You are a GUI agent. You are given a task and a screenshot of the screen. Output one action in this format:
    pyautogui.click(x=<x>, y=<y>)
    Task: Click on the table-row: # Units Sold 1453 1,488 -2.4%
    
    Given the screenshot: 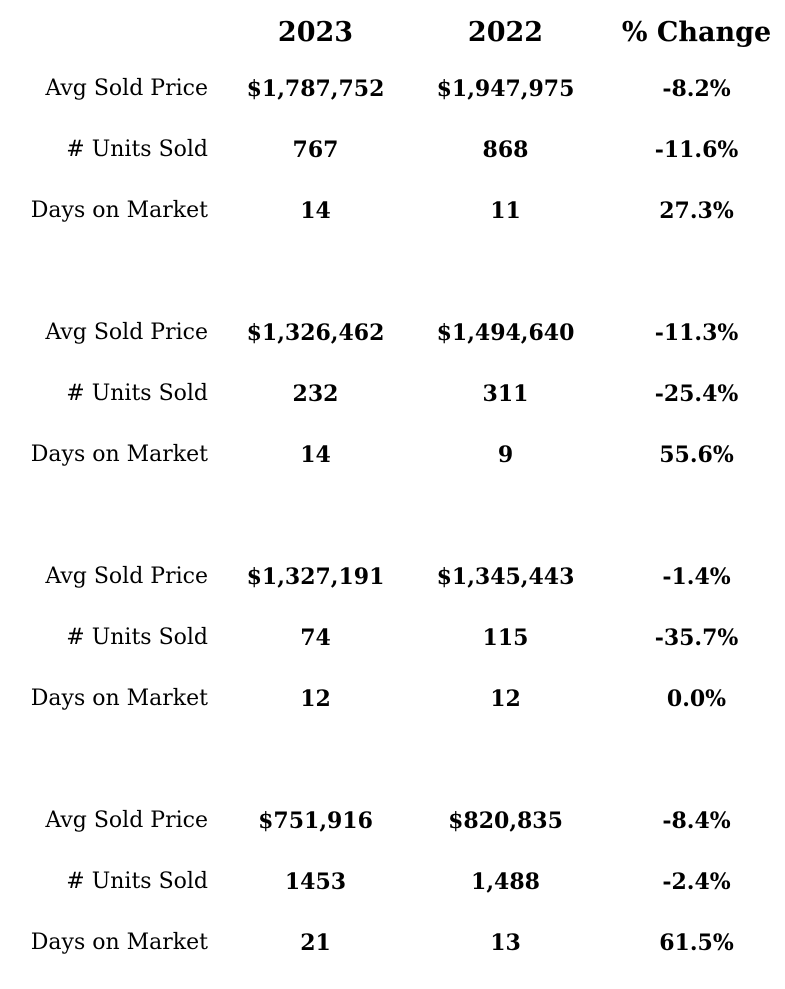 What is the action you would take?
    pyautogui.click(x=392, y=881)
    